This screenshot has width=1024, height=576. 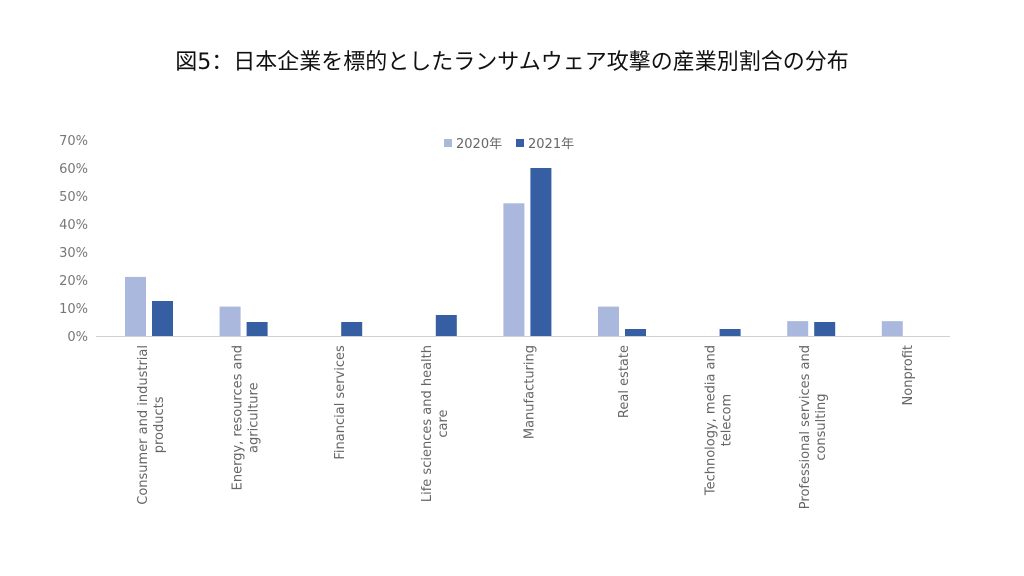 I want to click on y-tick-label: 50%, so click(x=73, y=197).